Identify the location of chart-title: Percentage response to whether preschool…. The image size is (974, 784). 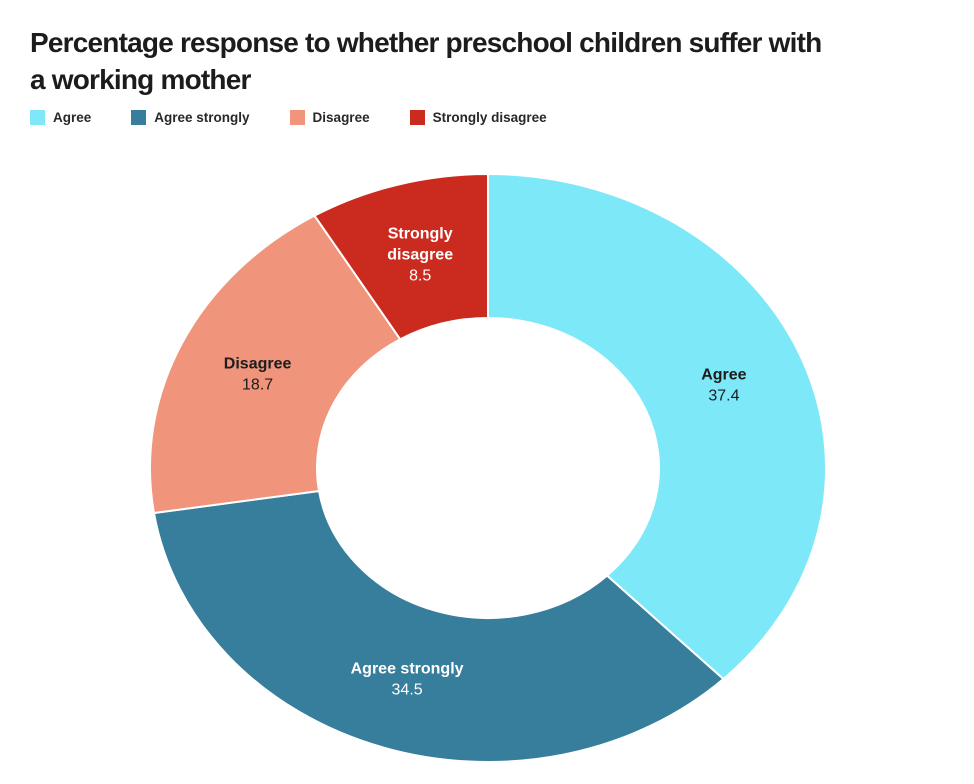
(426, 61).